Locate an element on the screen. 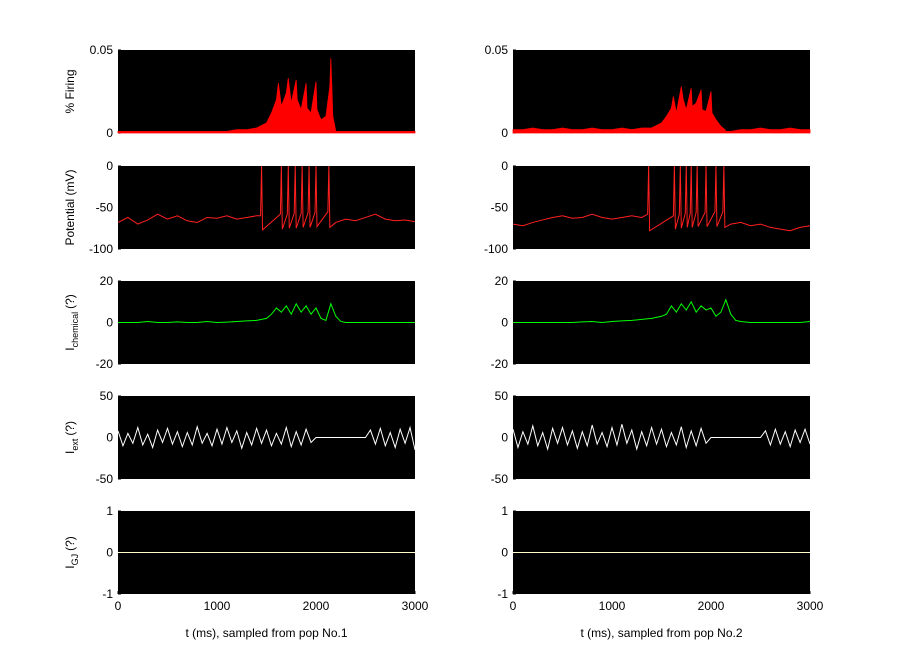 The height and width of the screenshot is (668, 900). y-axis-label: IGJ (?) is located at coordinates (71, 552).